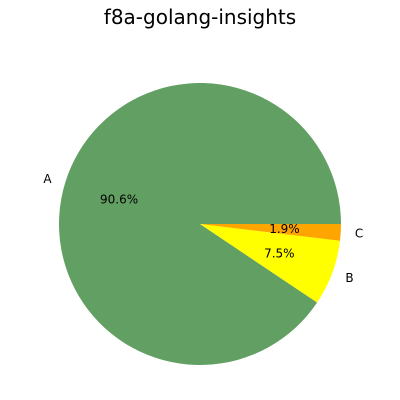 The image size is (400, 400). Describe the element at coordinates (359, 233) in the screenshot. I see `slice-label-c: C` at that location.